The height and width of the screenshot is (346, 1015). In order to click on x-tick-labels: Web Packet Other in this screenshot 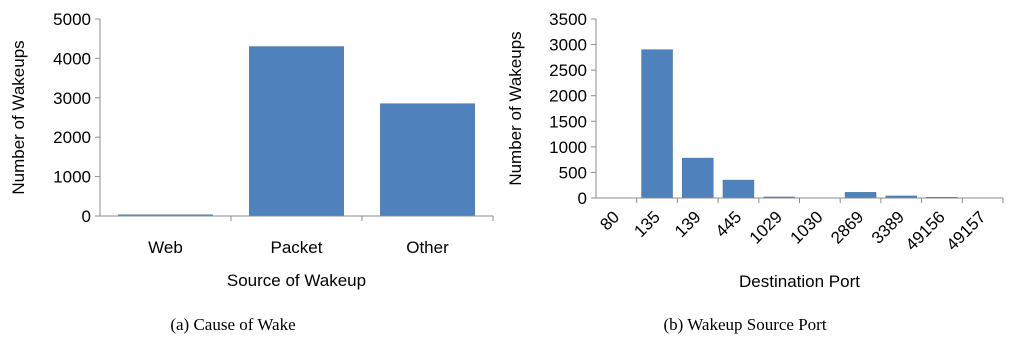, I will do `click(321, 236)`.